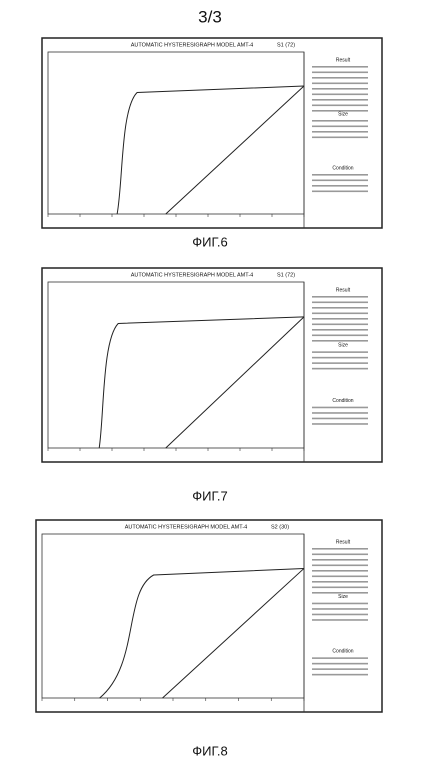 The image size is (421, 780). Describe the element at coordinates (210, 16) in the screenshot. I see `page-number: 3/3` at that location.